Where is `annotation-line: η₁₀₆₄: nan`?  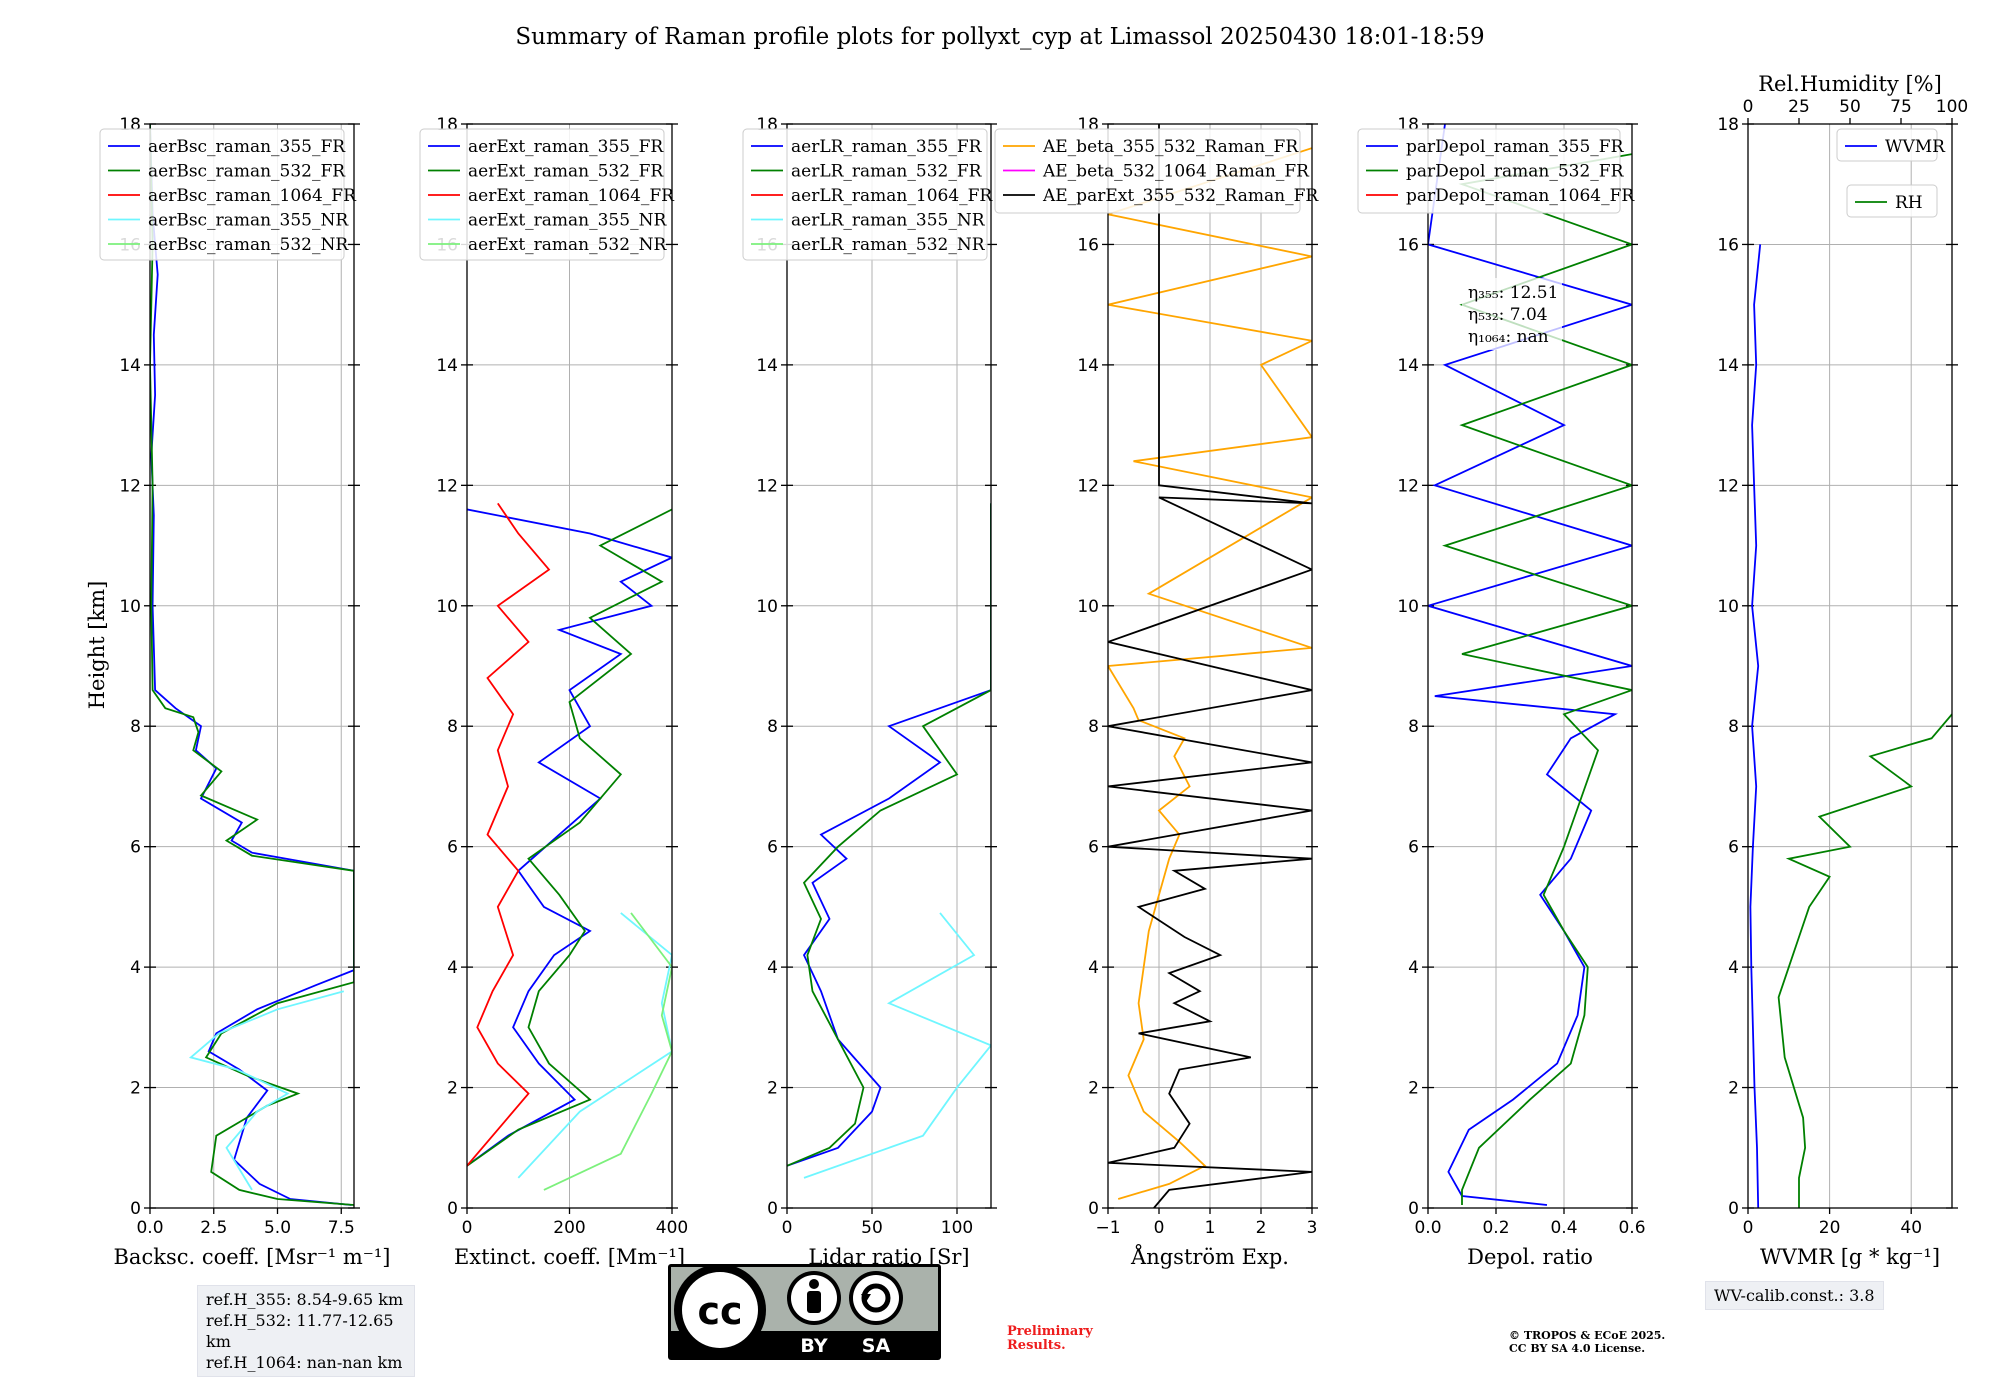
annotation-line: η₁₀₆₄: nan is located at coordinates (1508, 337).